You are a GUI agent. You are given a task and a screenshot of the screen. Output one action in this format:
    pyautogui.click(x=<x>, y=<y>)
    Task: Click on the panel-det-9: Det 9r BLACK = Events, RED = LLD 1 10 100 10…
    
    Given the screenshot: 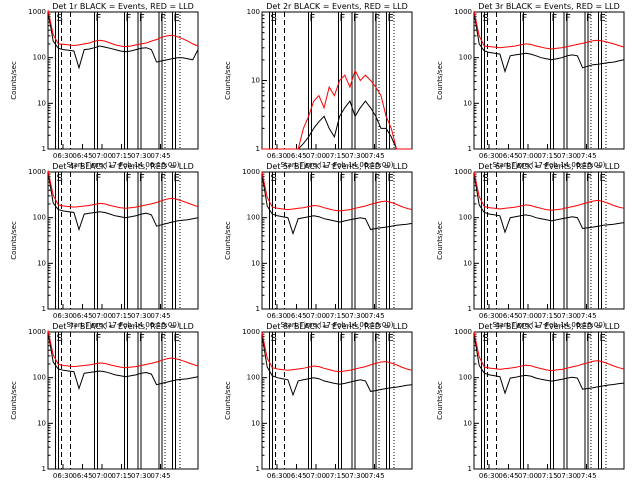 What is the action you would take?
    pyautogui.click(x=530, y=401)
    